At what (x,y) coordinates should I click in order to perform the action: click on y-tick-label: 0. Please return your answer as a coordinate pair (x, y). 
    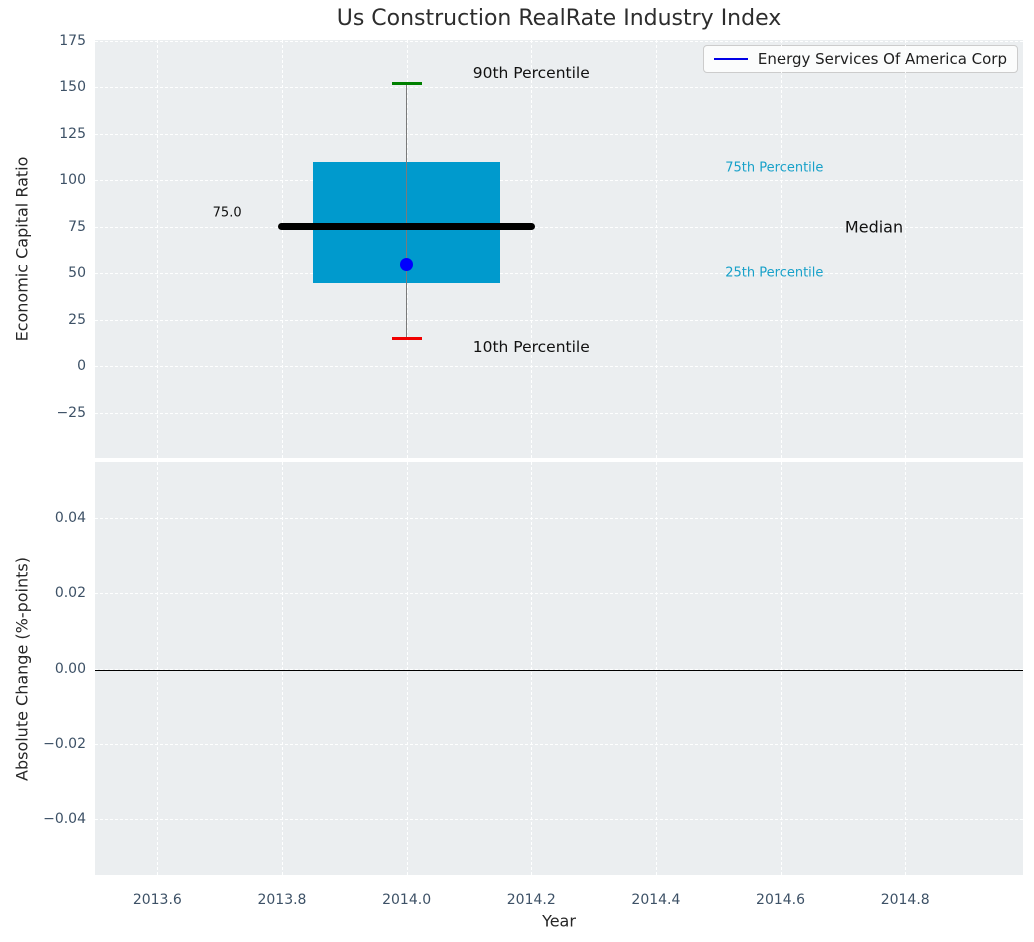
    Looking at the image, I should click on (81, 366).